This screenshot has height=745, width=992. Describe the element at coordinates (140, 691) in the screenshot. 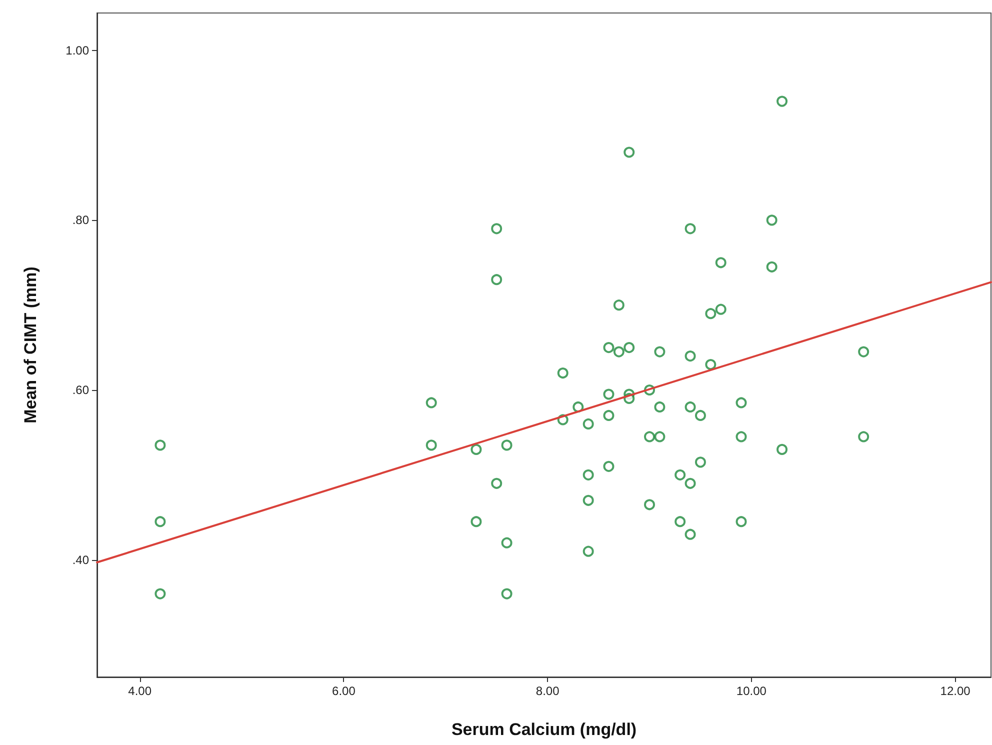

I see `x-tick-label: 4.00` at that location.